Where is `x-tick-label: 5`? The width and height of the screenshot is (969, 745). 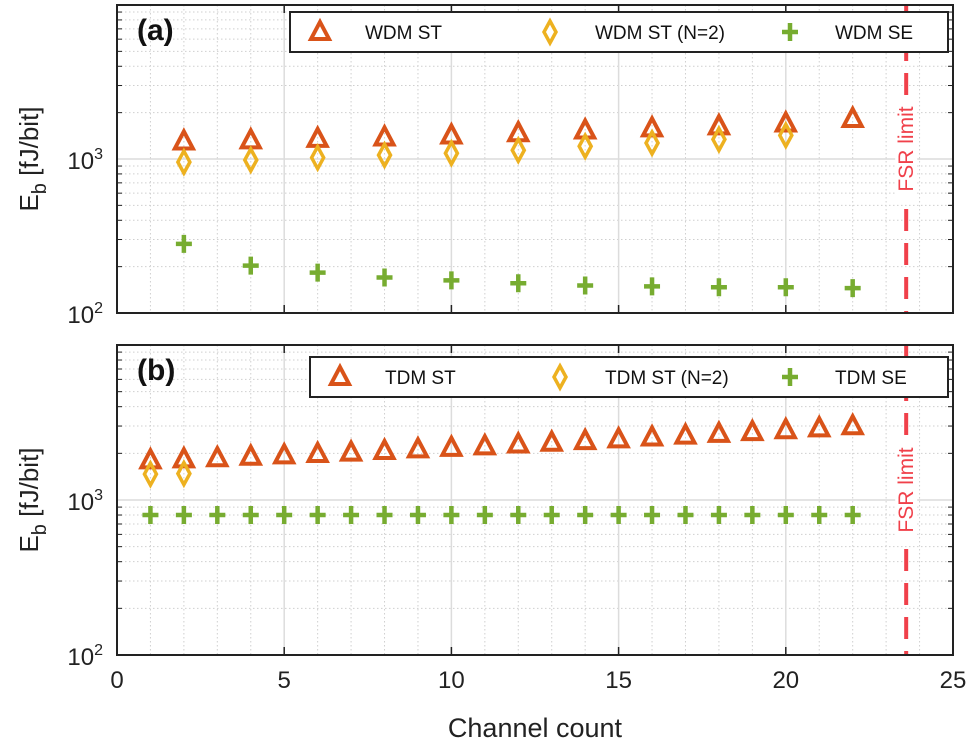 x-tick-label: 5 is located at coordinates (284, 680).